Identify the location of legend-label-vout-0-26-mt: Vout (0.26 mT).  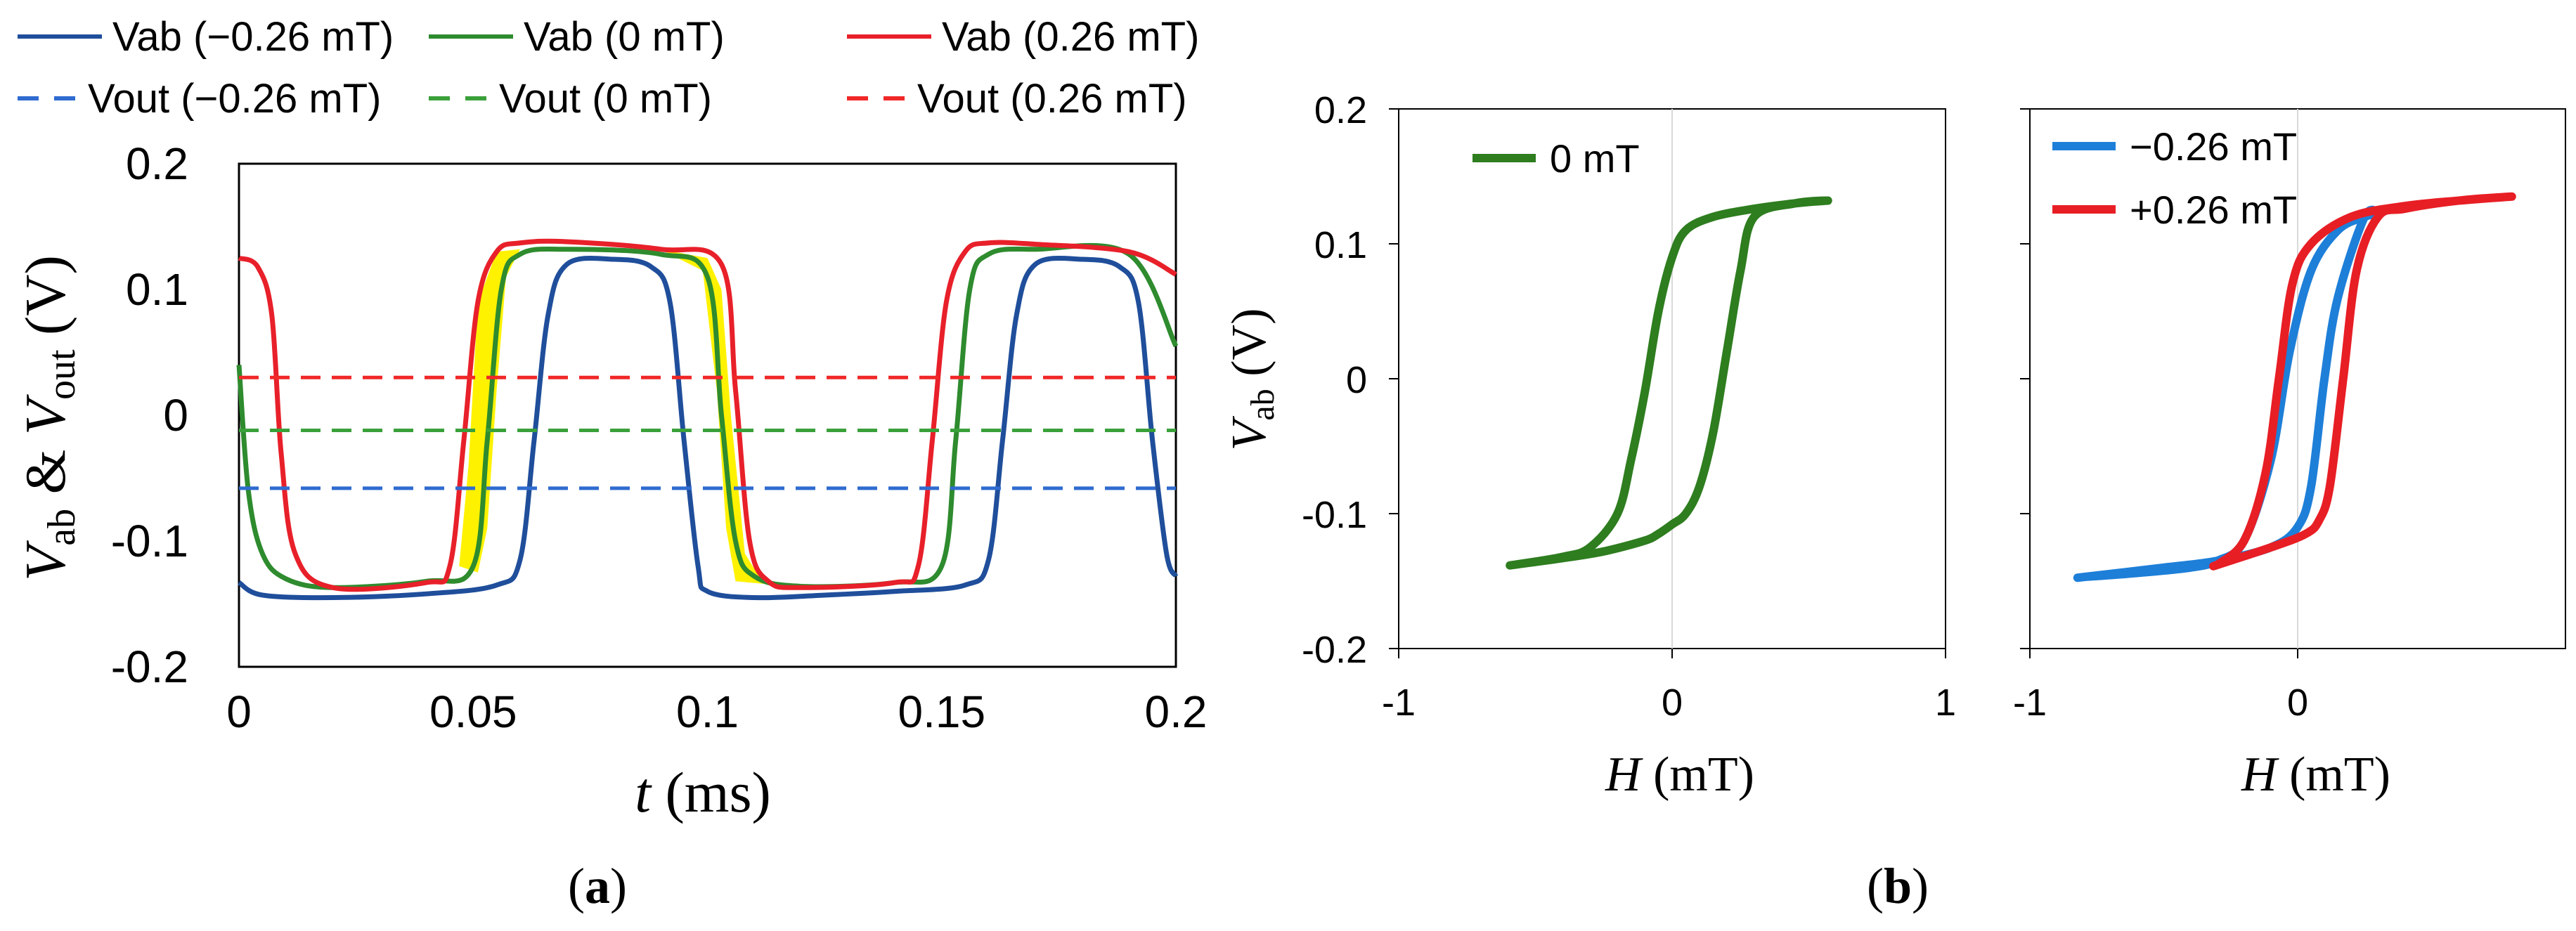
(1052, 99).